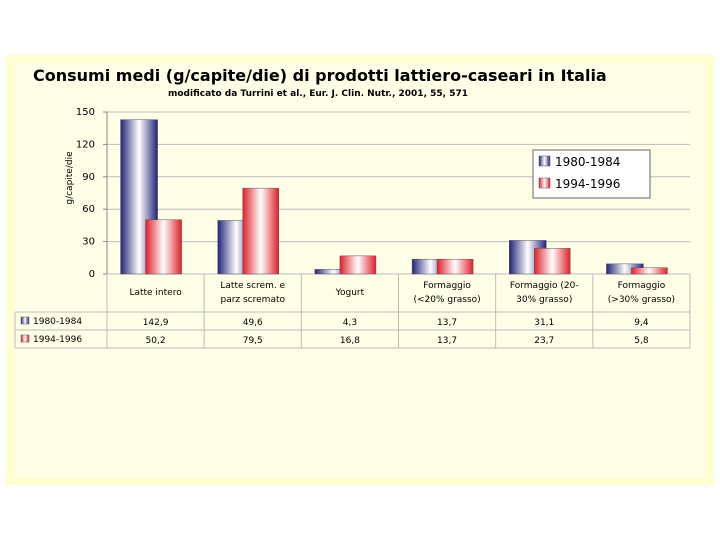 Image resolution: width=720 pixels, height=540 pixels. What do you see at coordinates (85, 144) in the screenshot?
I see `y-tick-label: 120` at bounding box center [85, 144].